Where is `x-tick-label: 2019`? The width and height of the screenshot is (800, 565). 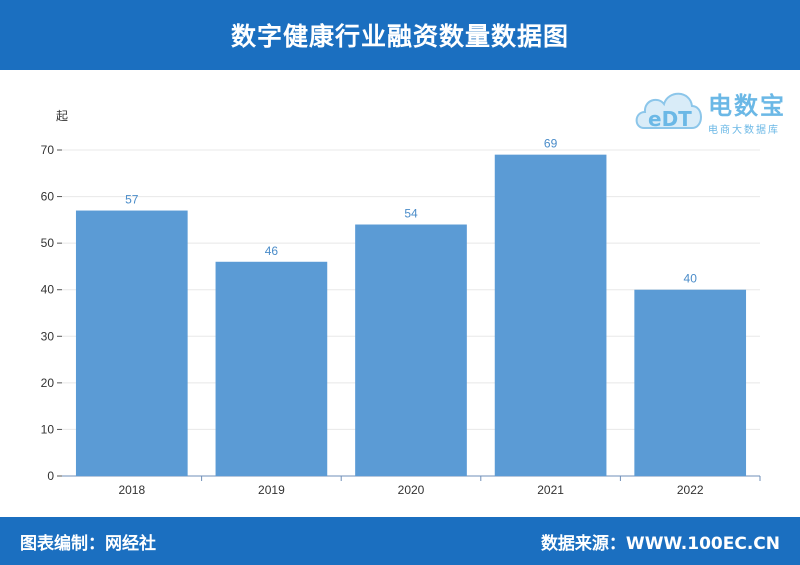
x-tick-label: 2019 is located at coordinates (271, 490).